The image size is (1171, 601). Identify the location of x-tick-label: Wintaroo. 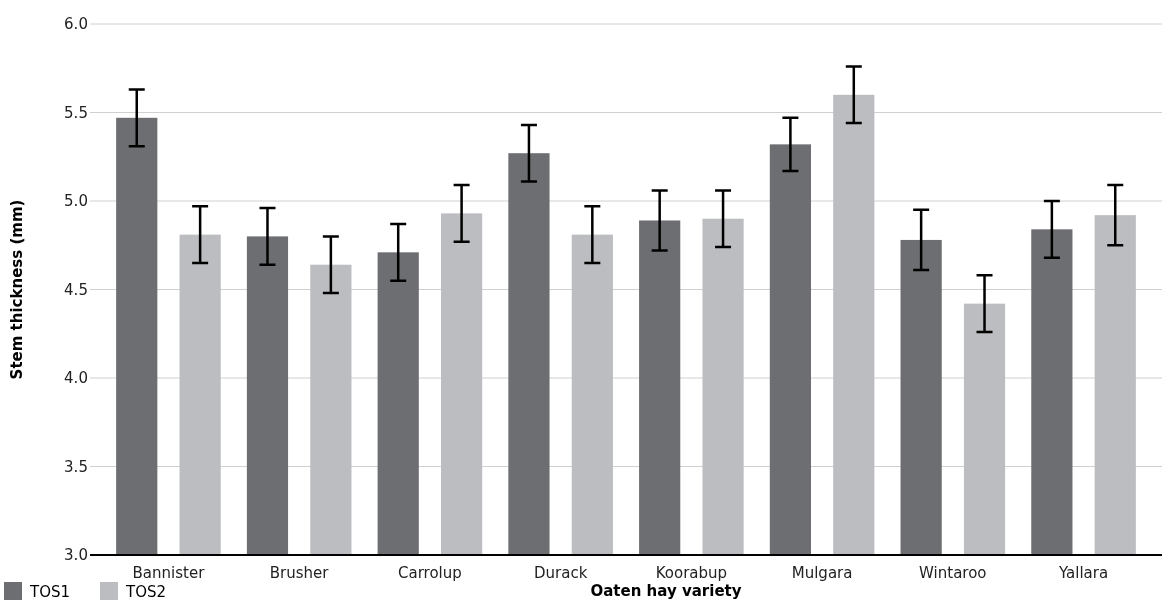
(953, 572).